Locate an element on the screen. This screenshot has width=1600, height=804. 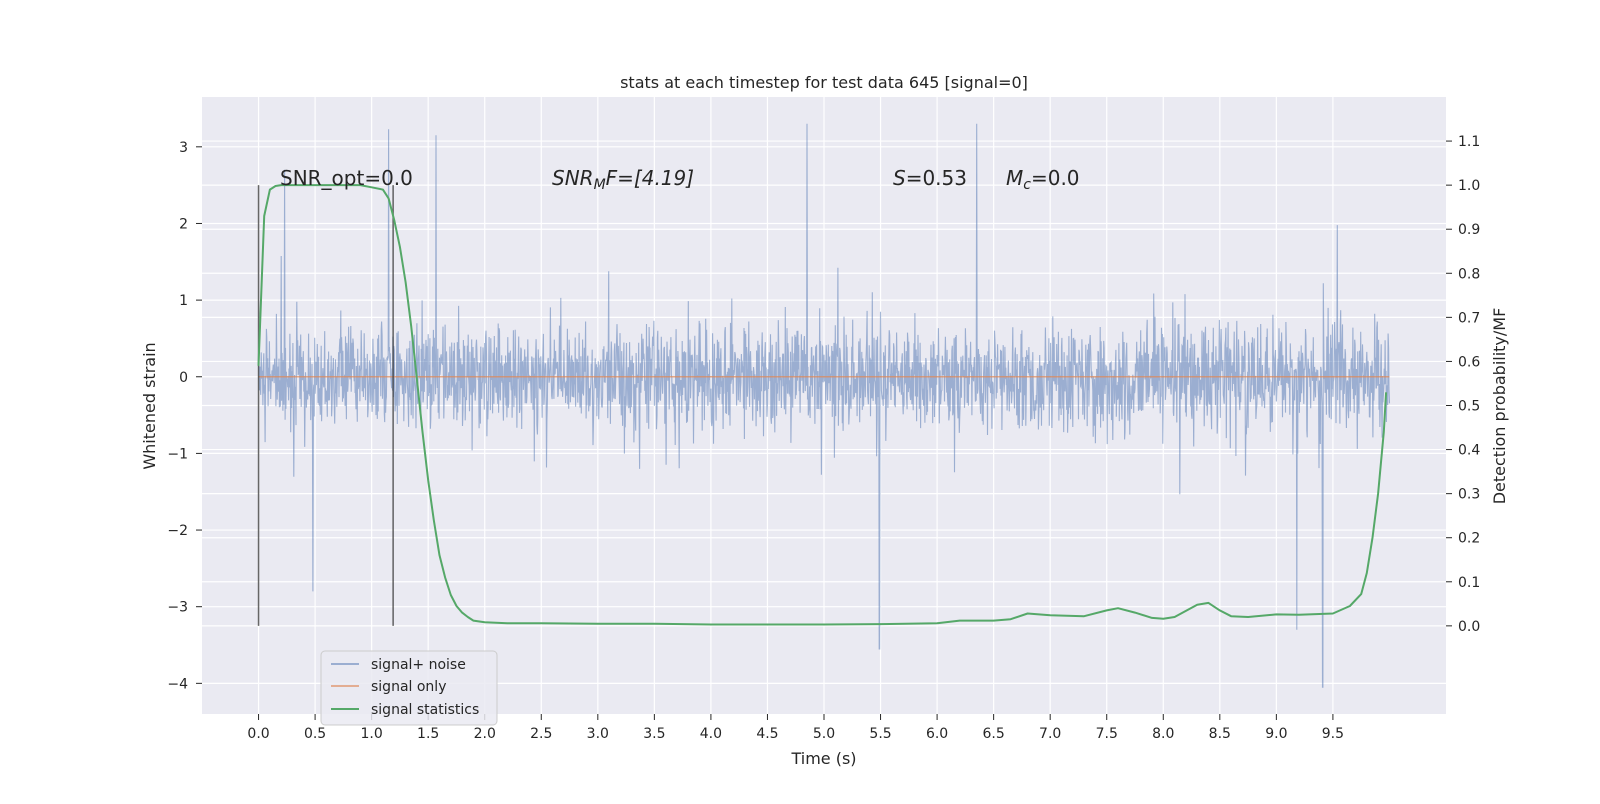
annotation-snr-opt: SNR_opt=0.0 is located at coordinates (346, 178).